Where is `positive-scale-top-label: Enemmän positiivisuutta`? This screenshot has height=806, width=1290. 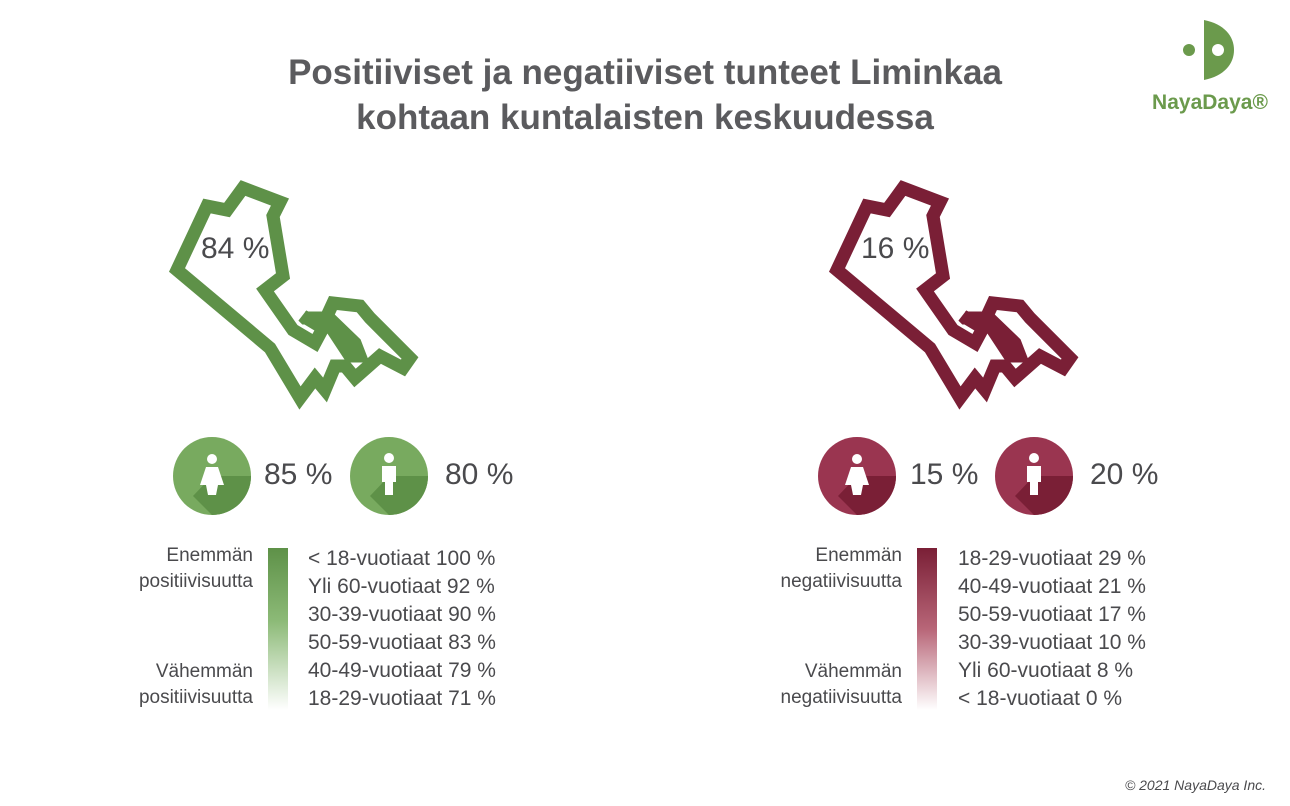
positive-scale-top-label: Enemmän positiivisuutta is located at coordinates (178, 569).